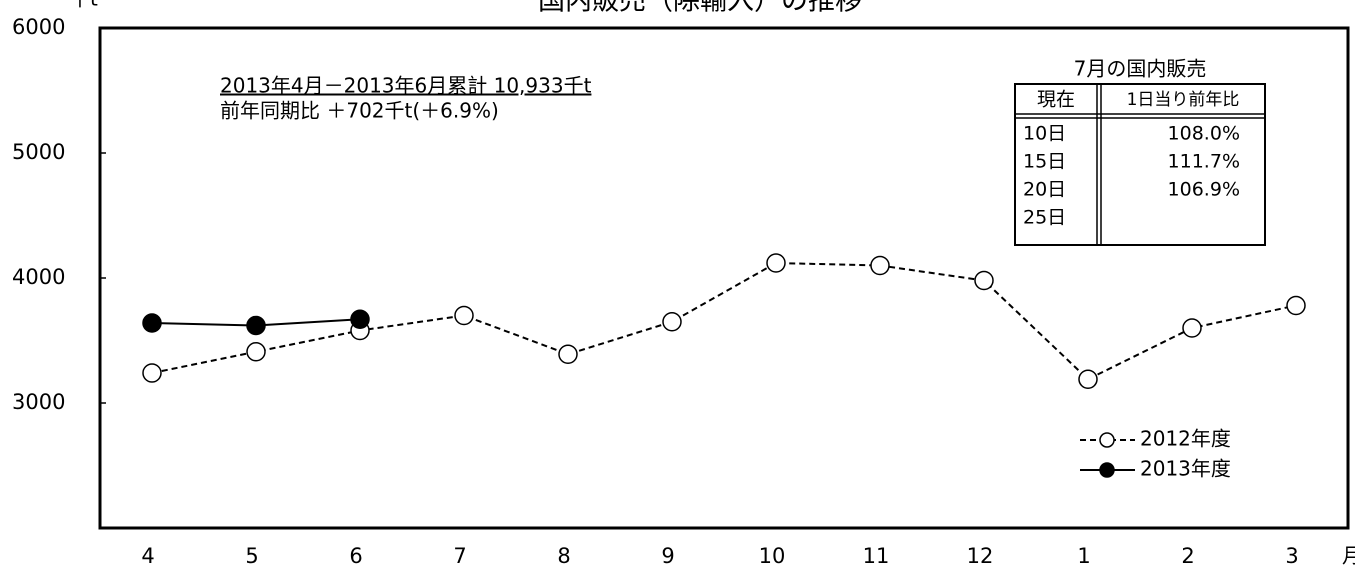 The width and height of the screenshot is (1355, 575). Describe the element at coordinates (1204, 134) in the screenshot. I see `table-cell: 108.0%` at that location.